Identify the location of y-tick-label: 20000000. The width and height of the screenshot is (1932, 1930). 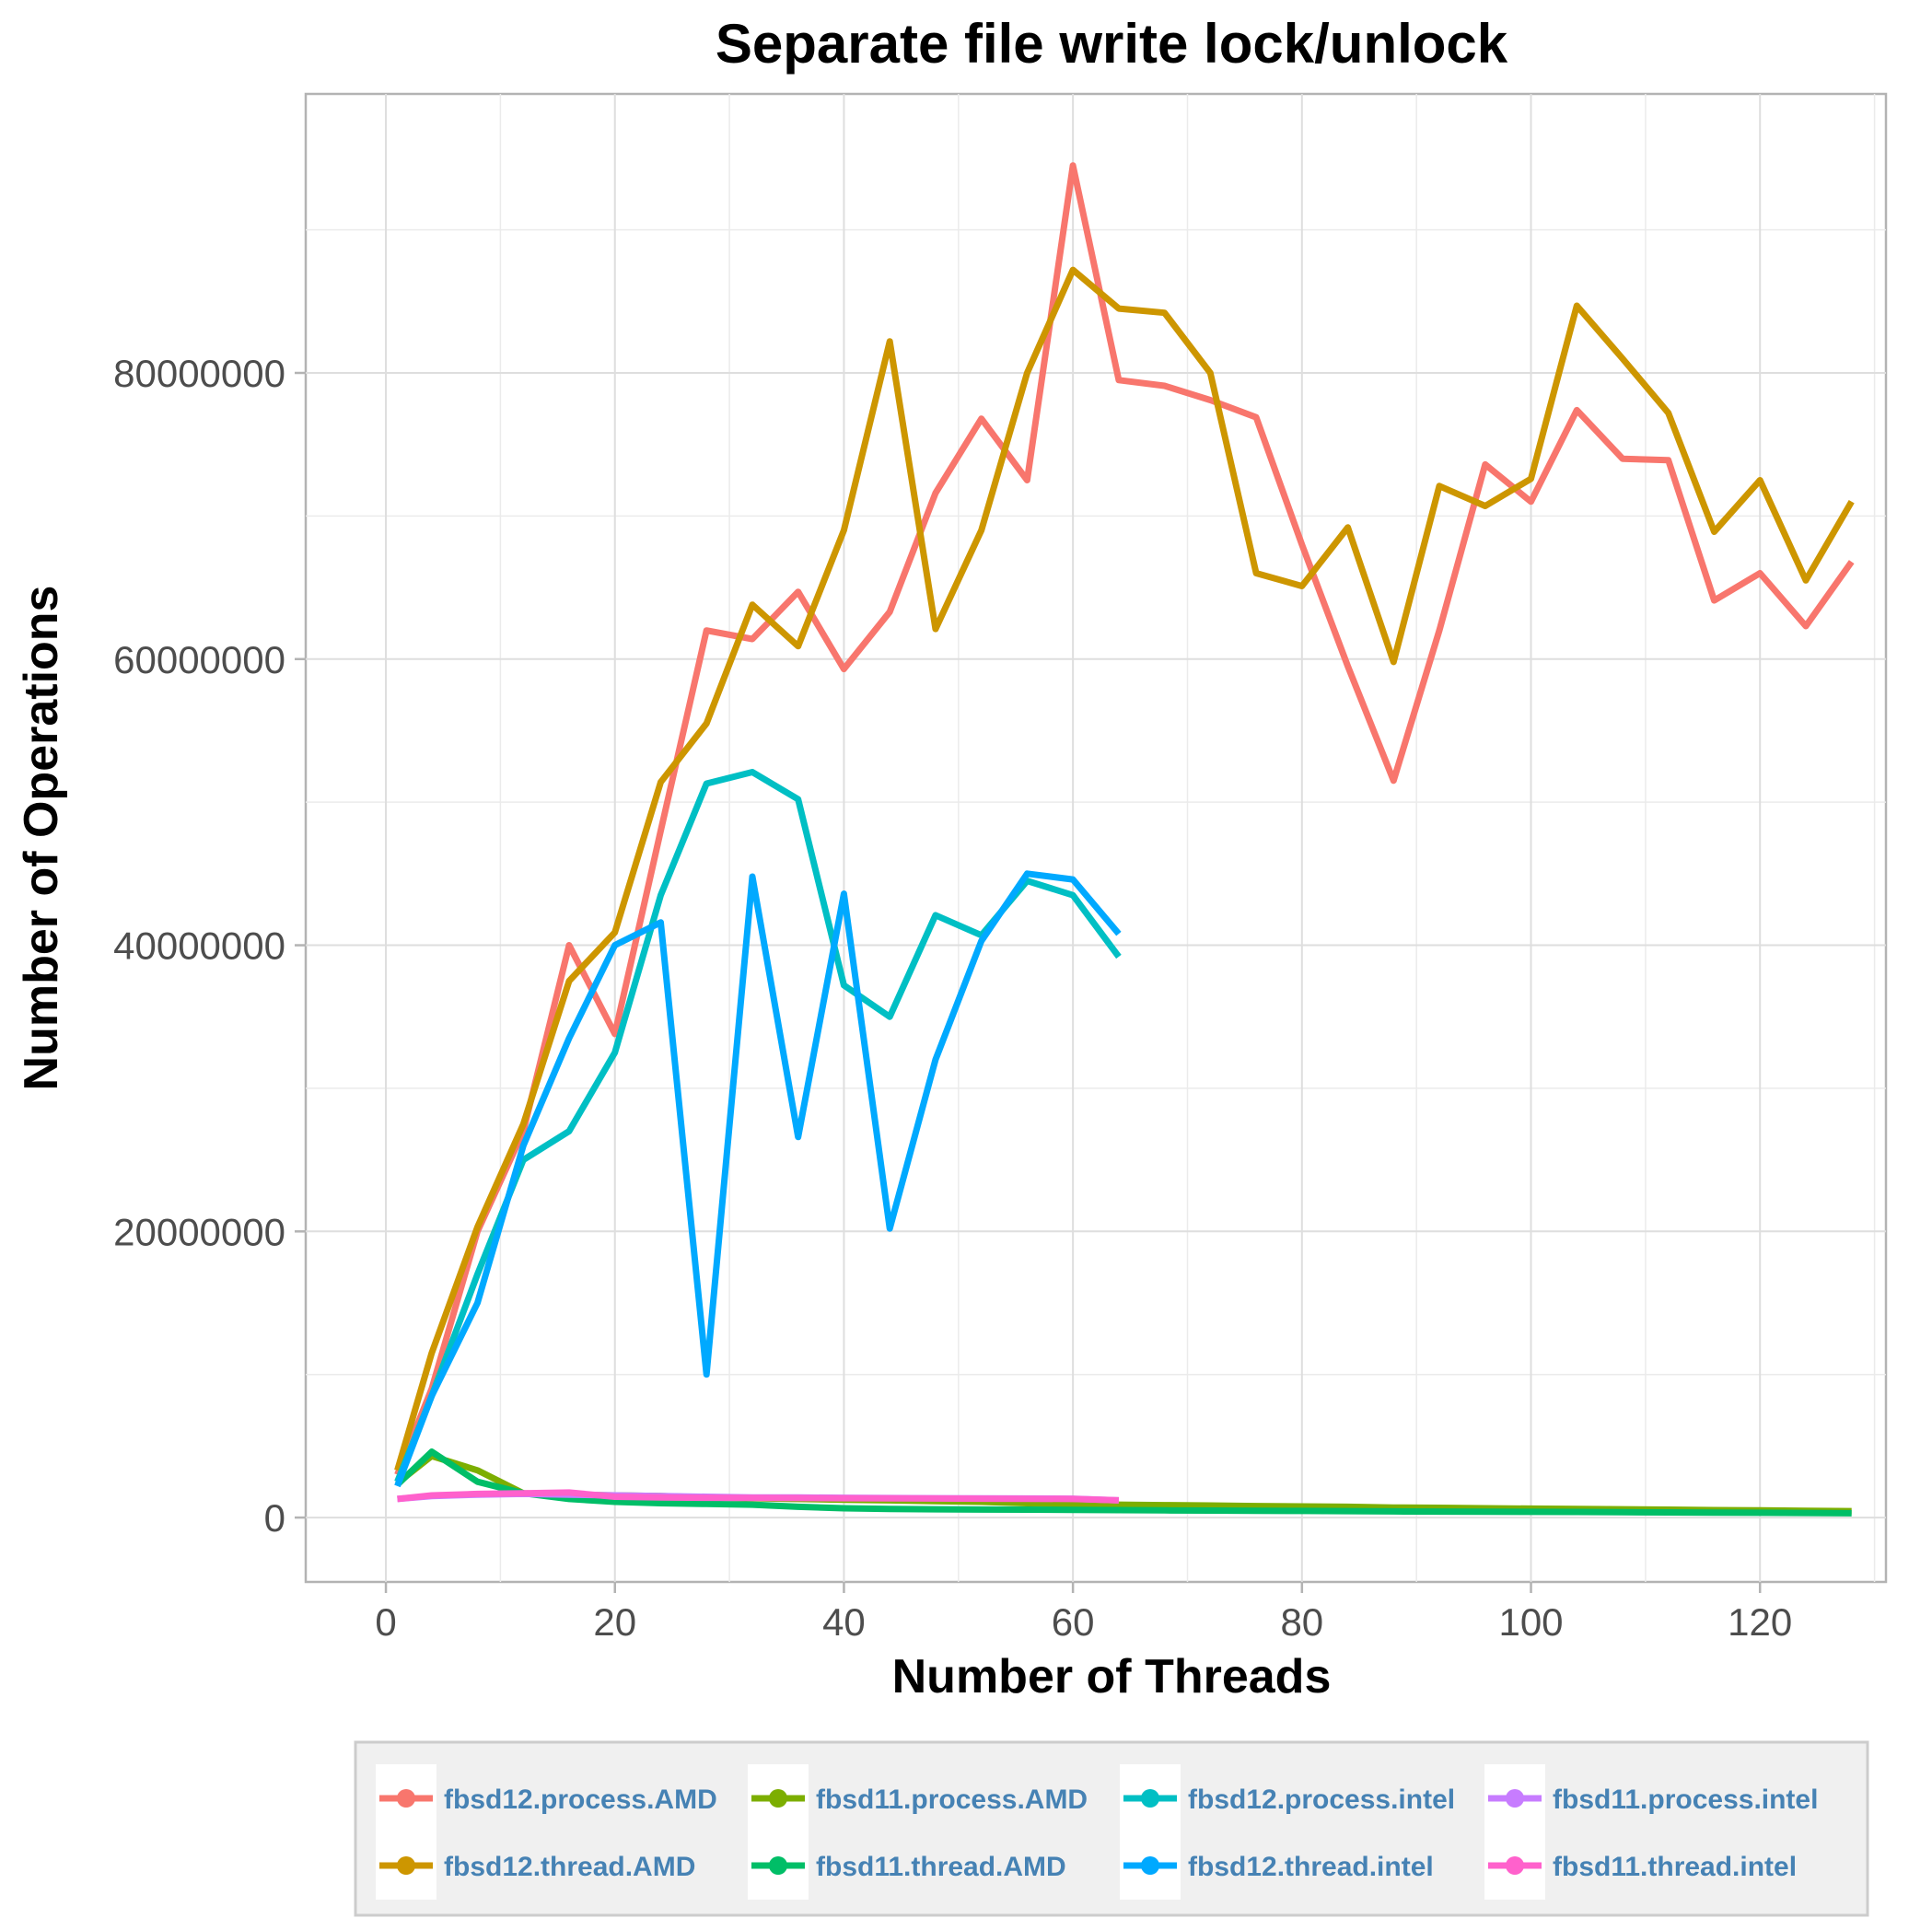
(199, 1231).